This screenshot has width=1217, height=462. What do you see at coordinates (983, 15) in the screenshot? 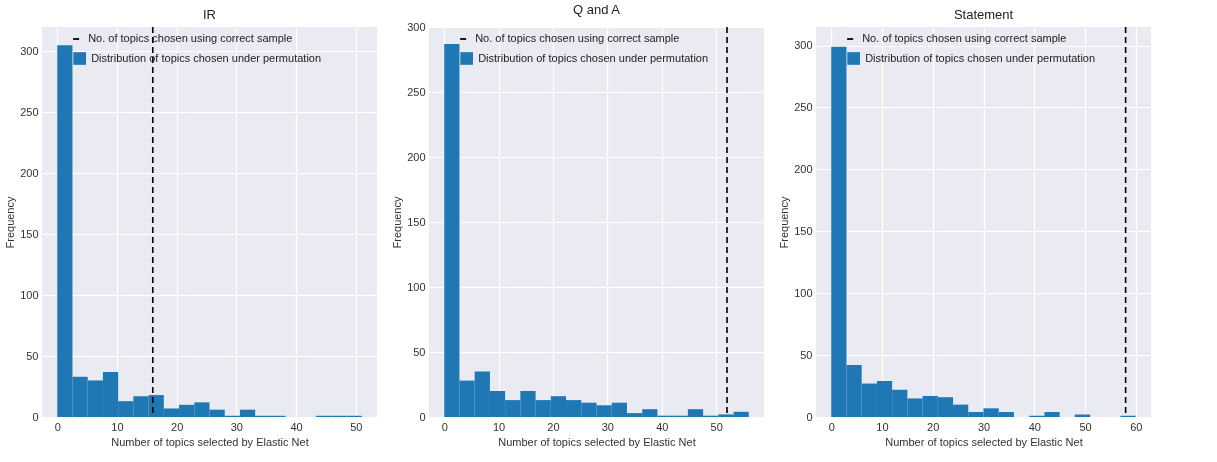
I see `chart-title: Statement` at bounding box center [983, 15].